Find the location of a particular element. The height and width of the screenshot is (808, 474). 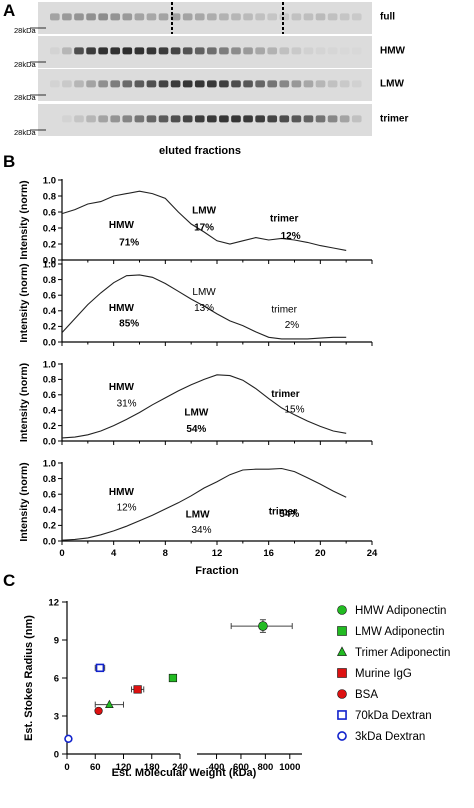

x-tick-label: 20 is located at coordinates (320, 553).